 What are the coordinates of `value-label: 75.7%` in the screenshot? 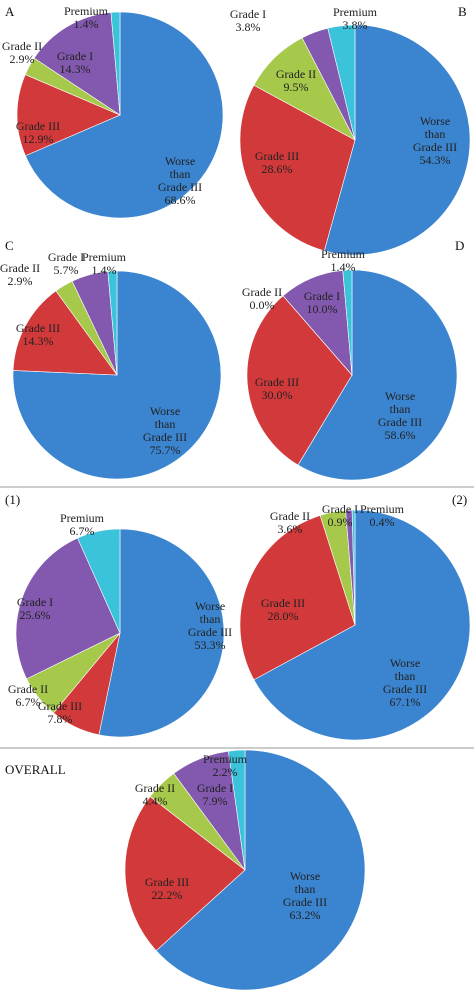 It's located at (165, 450).